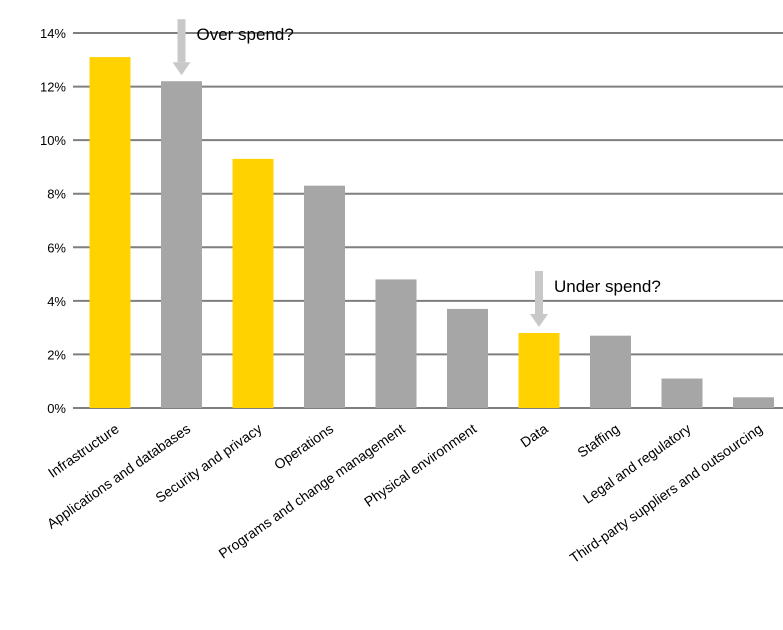 Image resolution: width=783 pixels, height=630 pixels. What do you see at coordinates (56, 354) in the screenshot?
I see `y-tick-label: 2%` at bounding box center [56, 354].